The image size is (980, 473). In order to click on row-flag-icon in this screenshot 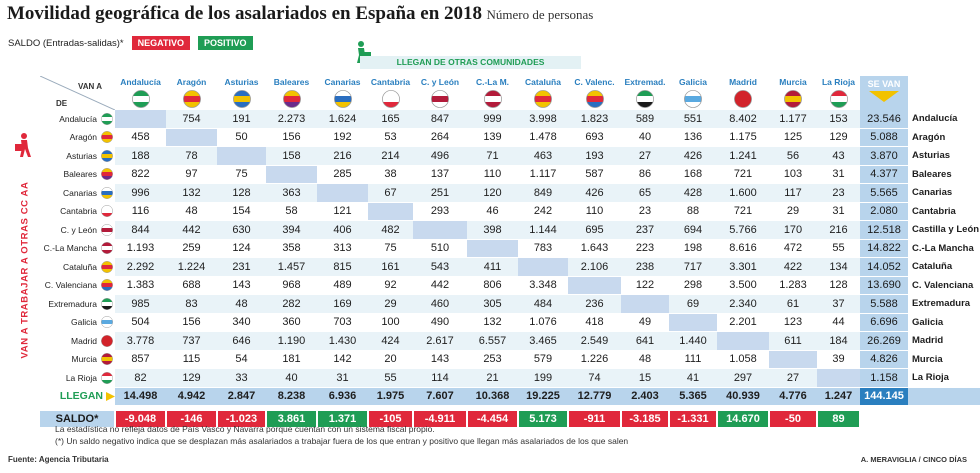, I will do `click(107, 192)`.